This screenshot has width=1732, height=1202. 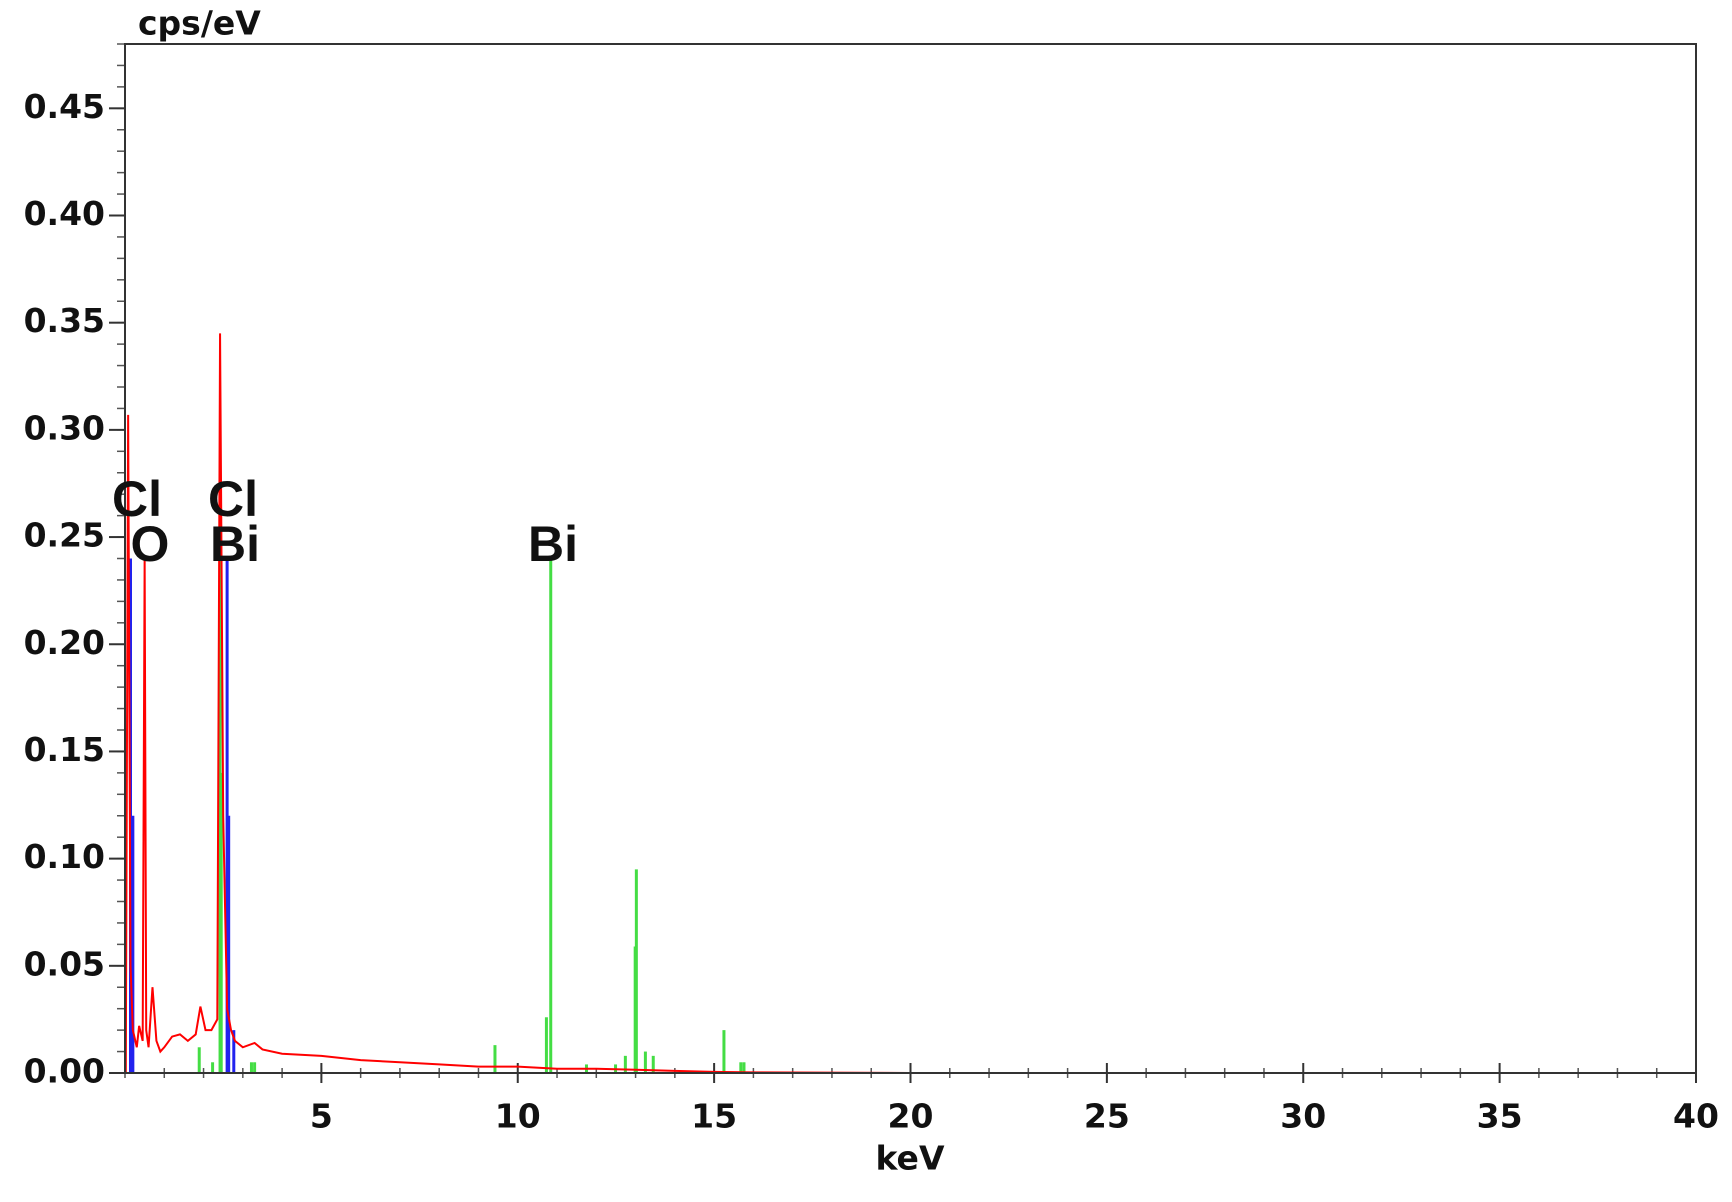 What do you see at coordinates (911, 1116) in the screenshot?
I see `x-tick-label: 20` at bounding box center [911, 1116].